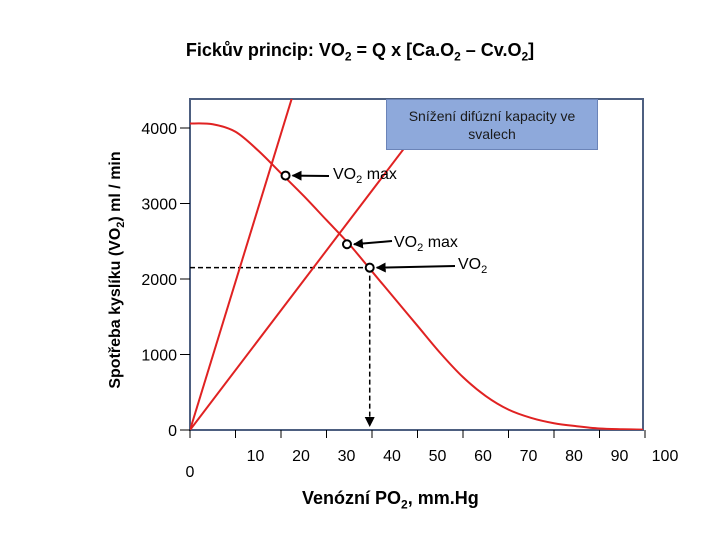 This screenshot has height=540, width=720. Describe the element at coordinates (327, 221) in the screenshot. I see `points` at that location.